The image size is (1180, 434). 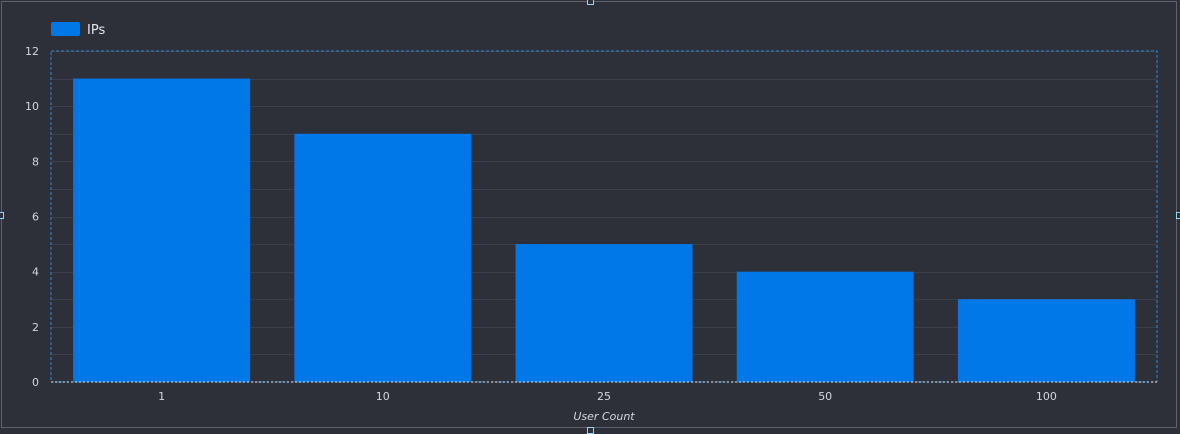 What do you see at coordinates (32, 106) in the screenshot?
I see `y-tick-label: 10` at bounding box center [32, 106].